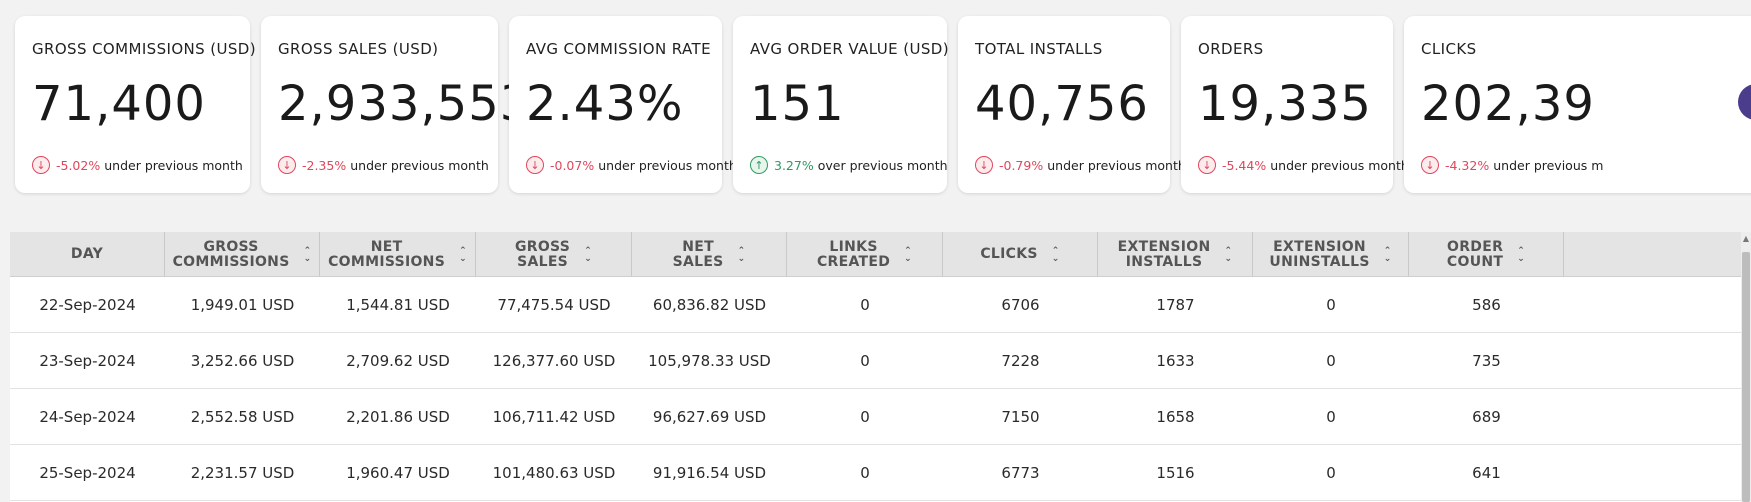 The image size is (1751, 502). I want to click on stat-change: ↓ -0.79% under previous month, so click(1080, 165).